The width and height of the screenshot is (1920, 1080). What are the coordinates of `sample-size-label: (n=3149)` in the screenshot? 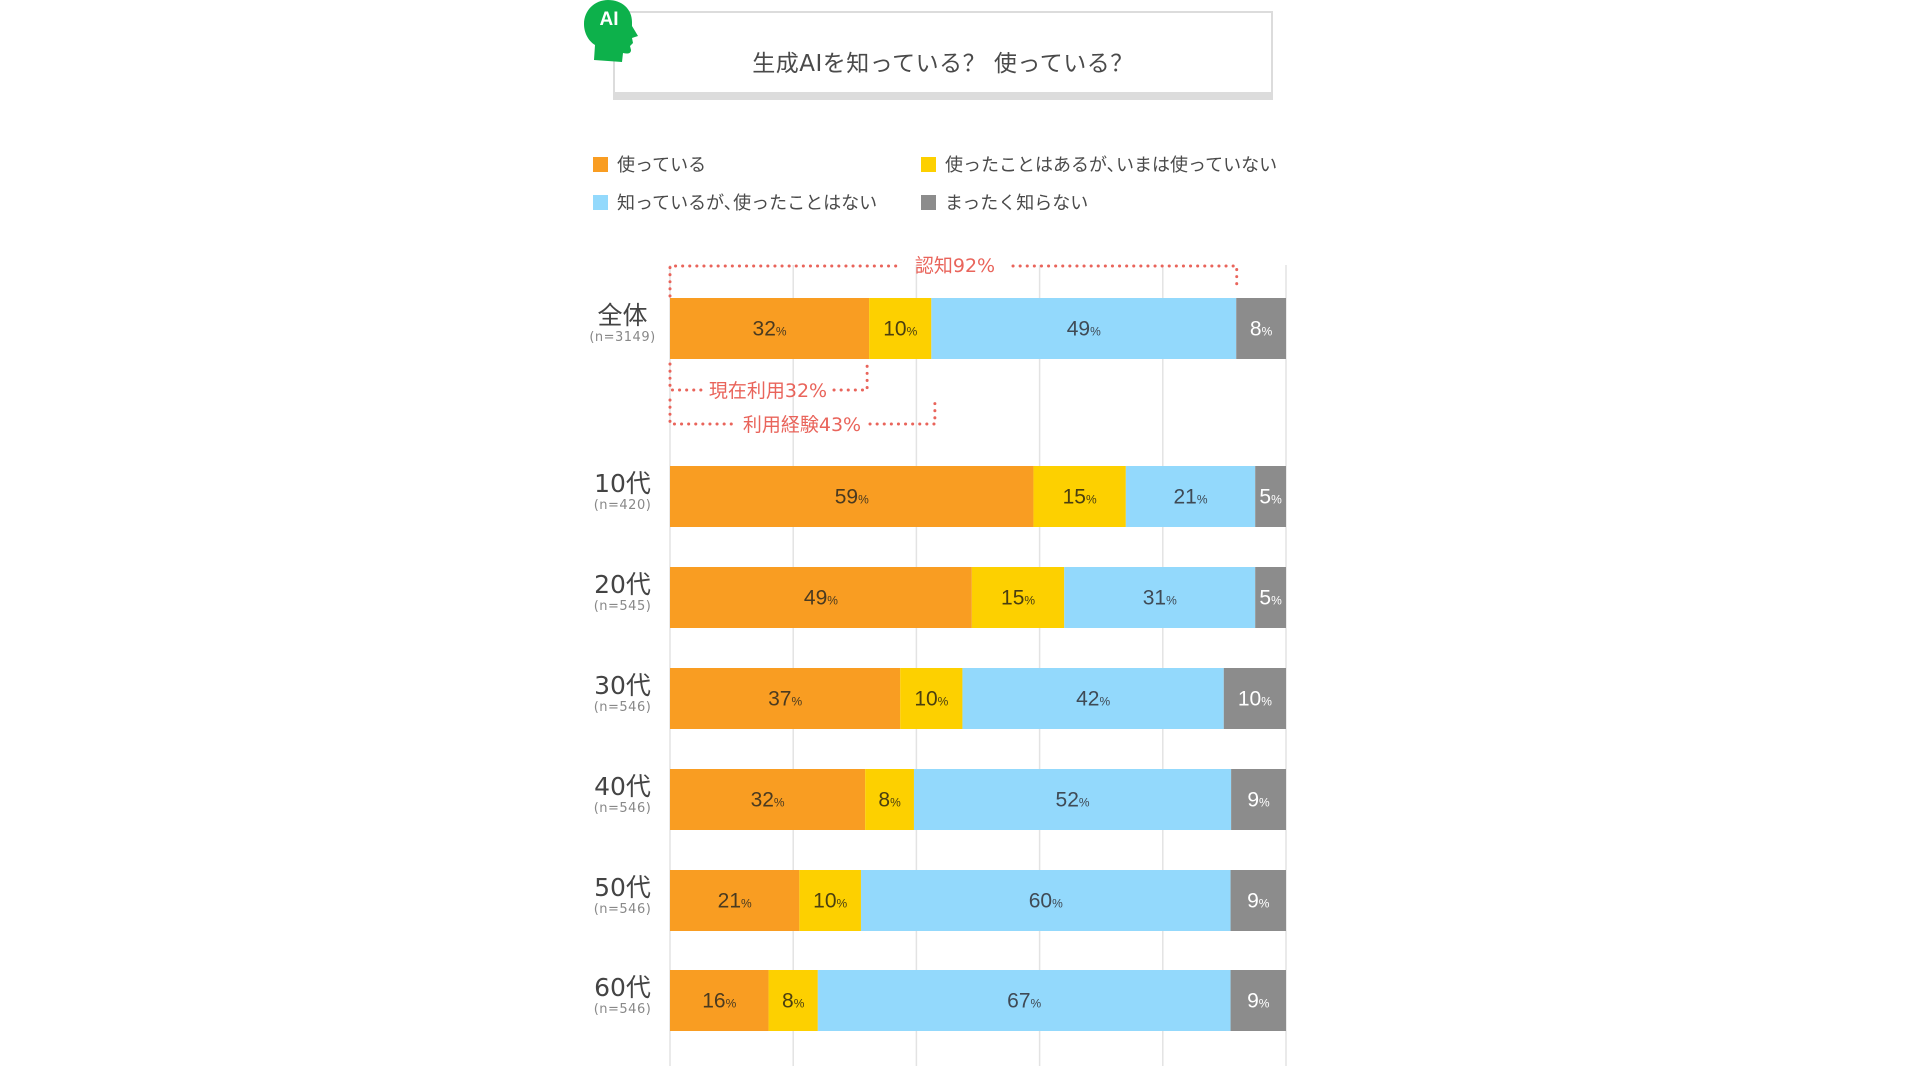 It's located at (622, 337).